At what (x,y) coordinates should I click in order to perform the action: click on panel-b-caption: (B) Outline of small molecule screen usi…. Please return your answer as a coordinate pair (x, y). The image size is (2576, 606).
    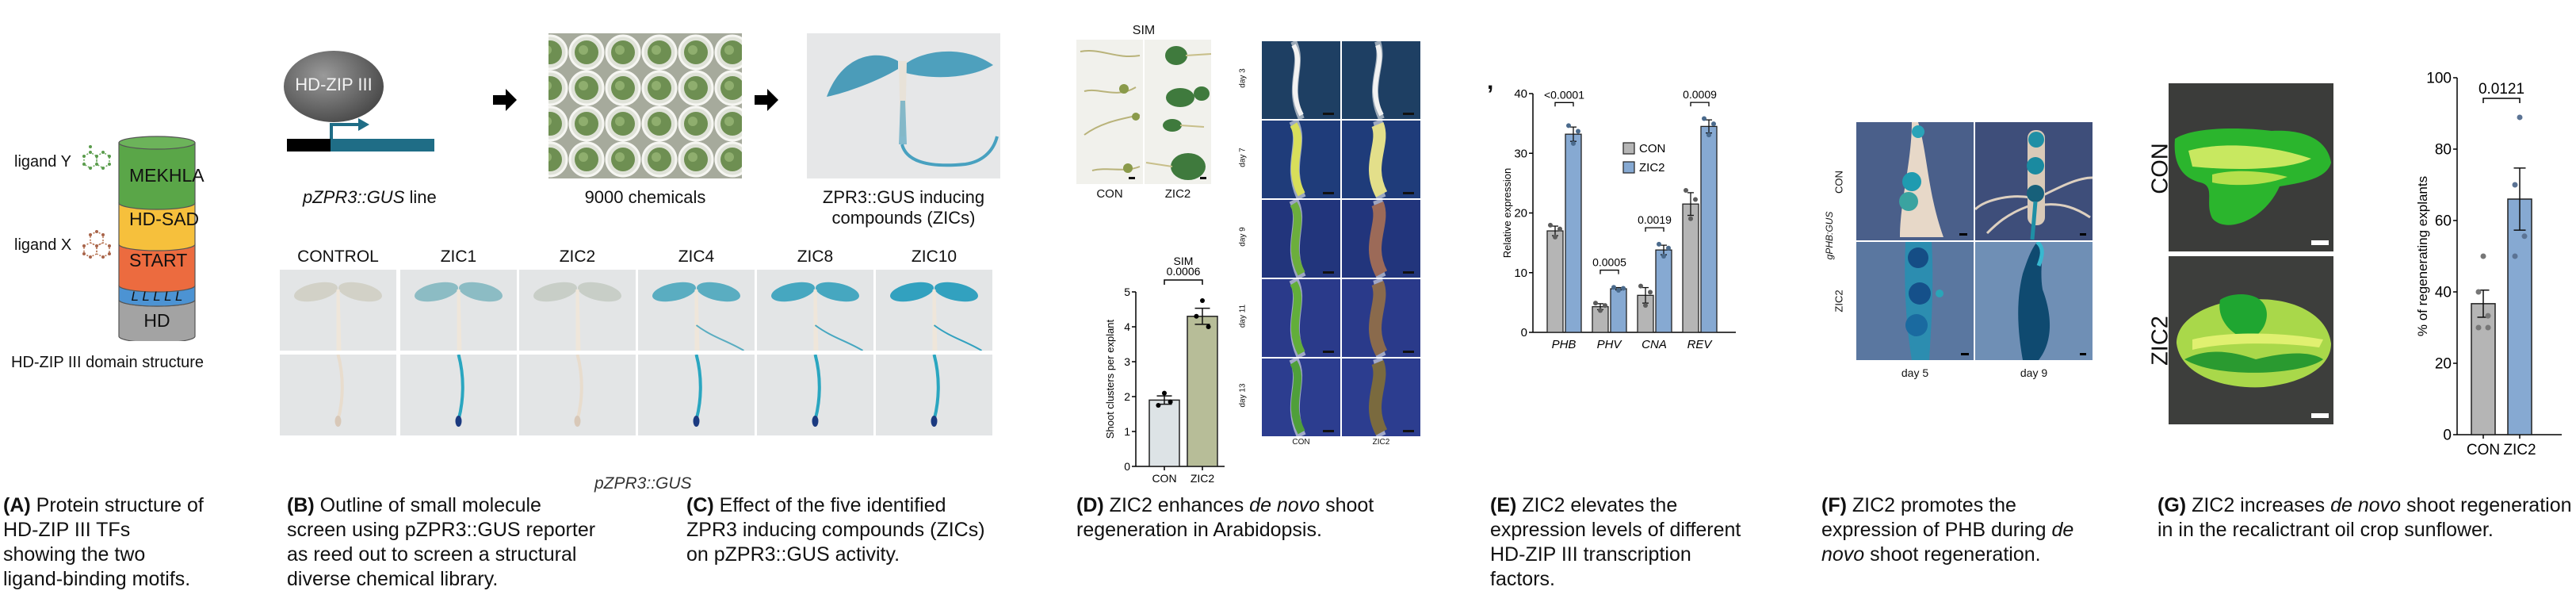
    Looking at the image, I should click on (441, 542).